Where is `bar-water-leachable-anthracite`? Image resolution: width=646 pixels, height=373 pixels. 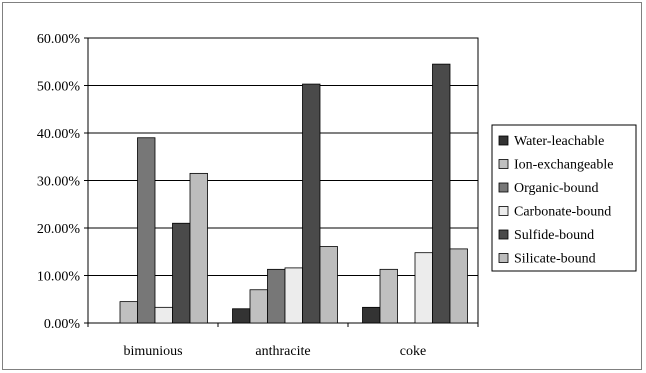
bar-water-leachable-anthracite is located at coordinates (241, 316).